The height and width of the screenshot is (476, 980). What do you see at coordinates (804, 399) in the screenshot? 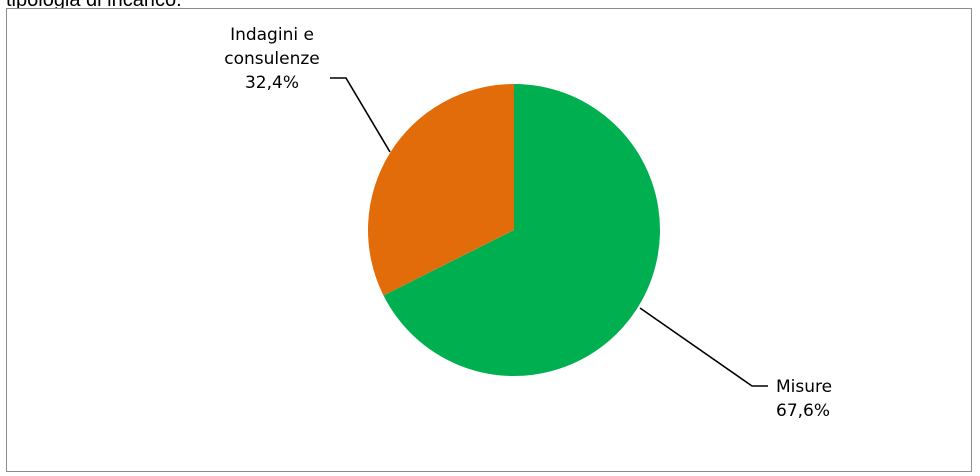
I see `data-label-misure: Misure 67,6%` at bounding box center [804, 399].